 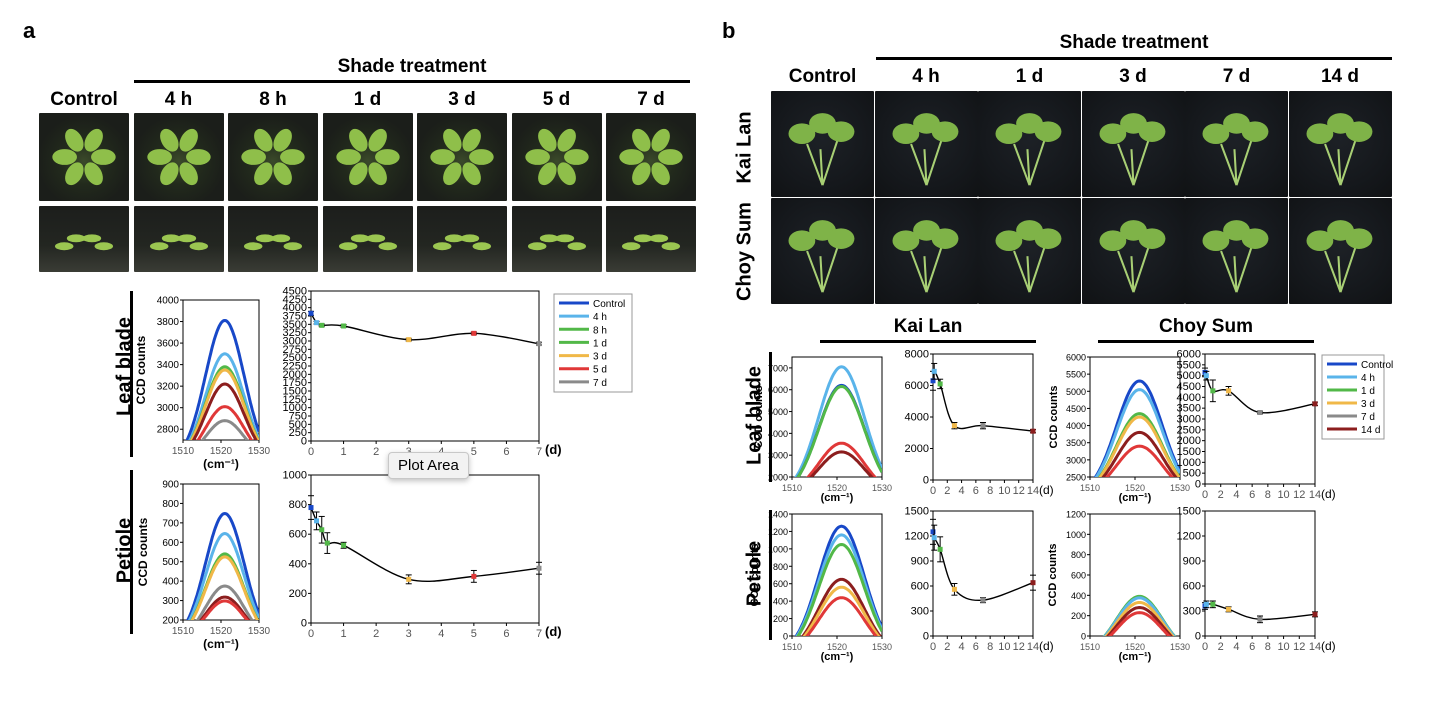 What do you see at coordinates (1189, 355) in the screenshot?
I see `b_cs_leaf_time-ytick-label: 6000` at bounding box center [1189, 355].